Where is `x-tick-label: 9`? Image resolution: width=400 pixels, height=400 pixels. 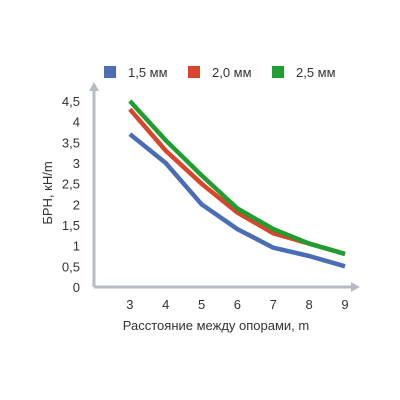 x-tick-label: 9 is located at coordinates (344, 304).